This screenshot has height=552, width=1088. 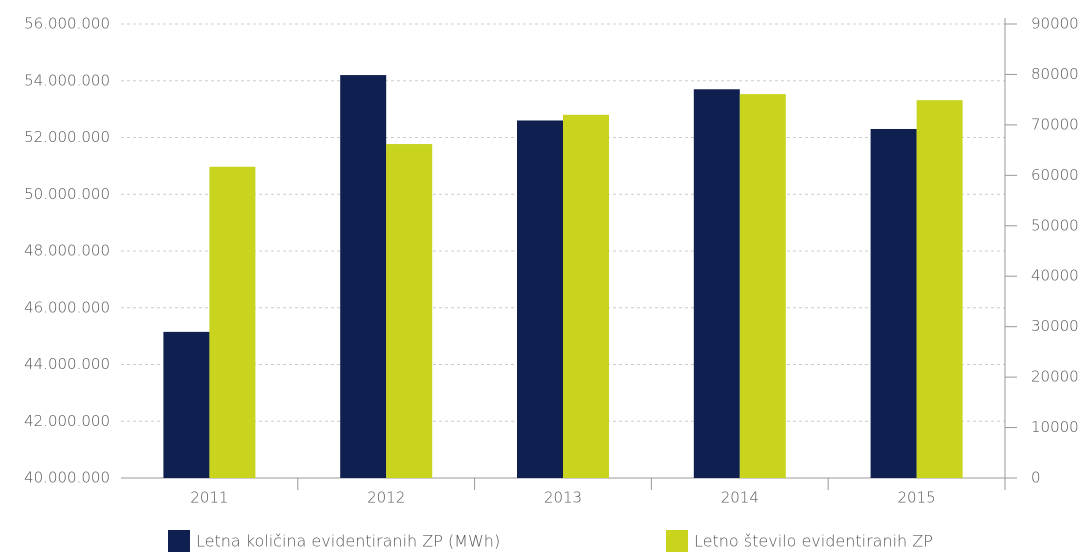 I want to click on y-tick-label: 44.000.000, so click(x=67, y=364).